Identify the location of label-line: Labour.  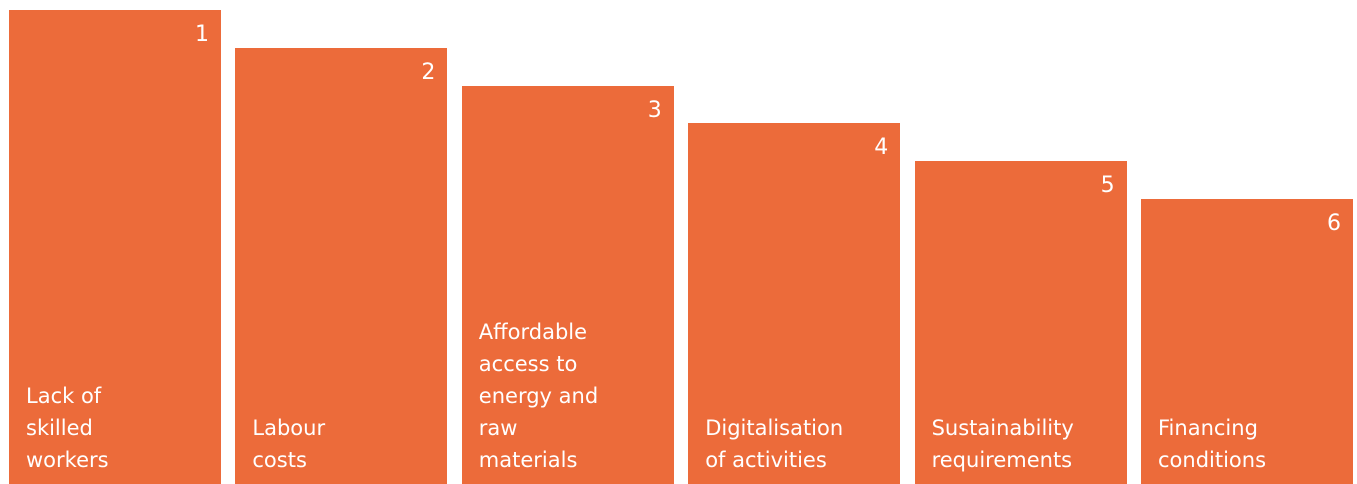
(289, 428).